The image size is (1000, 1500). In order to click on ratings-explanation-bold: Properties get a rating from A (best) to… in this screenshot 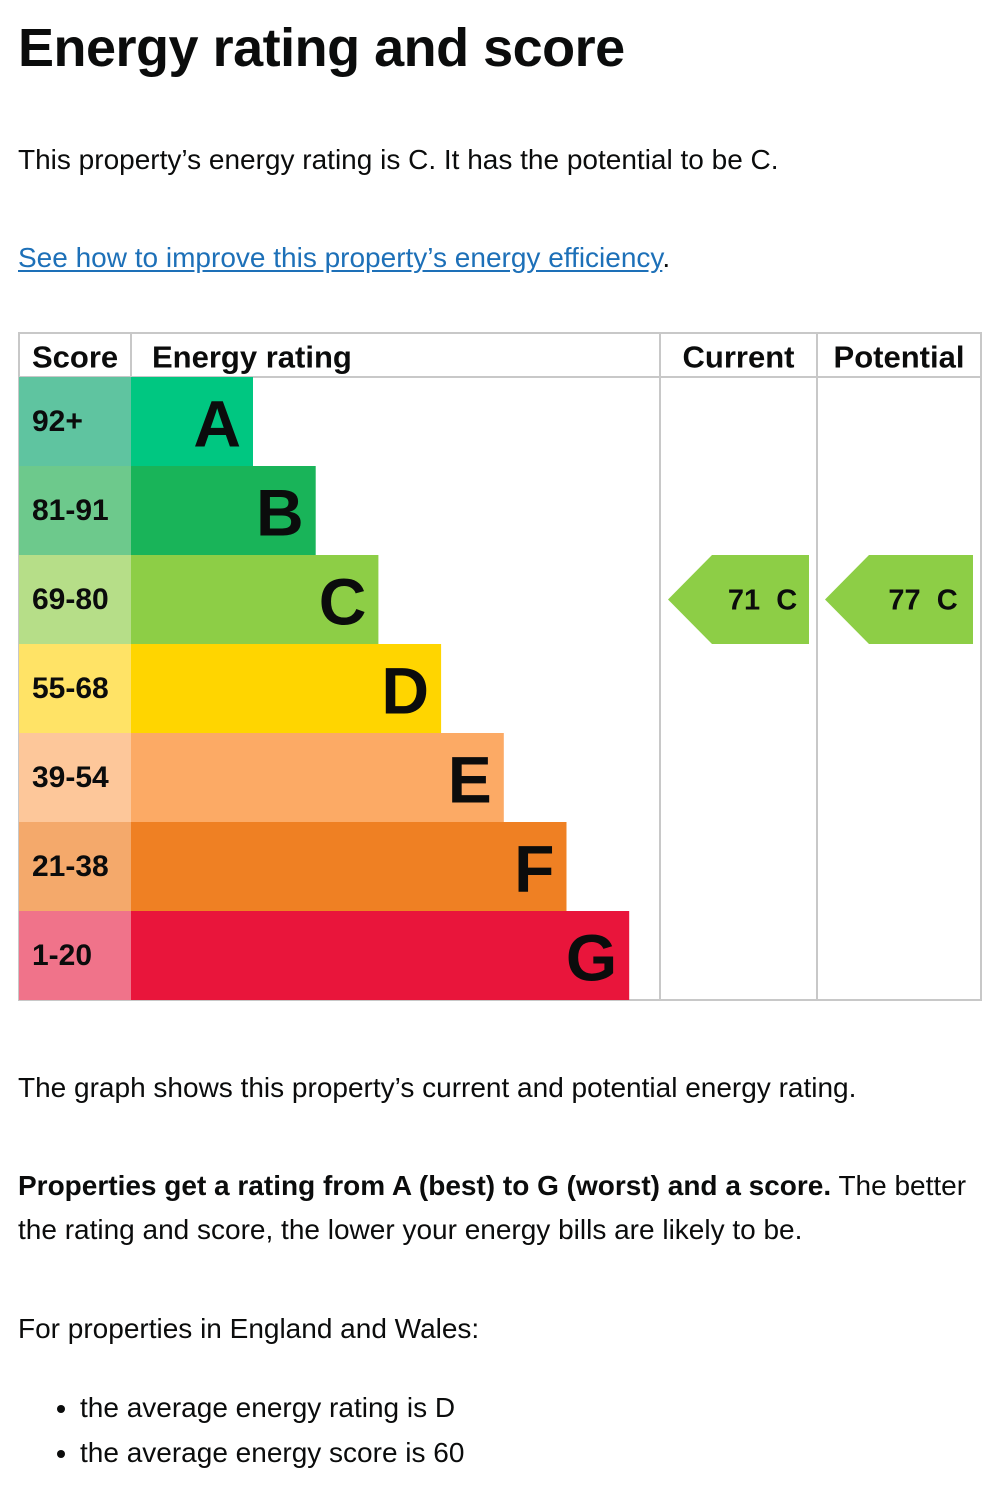, I will do `click(425, 1185)`.